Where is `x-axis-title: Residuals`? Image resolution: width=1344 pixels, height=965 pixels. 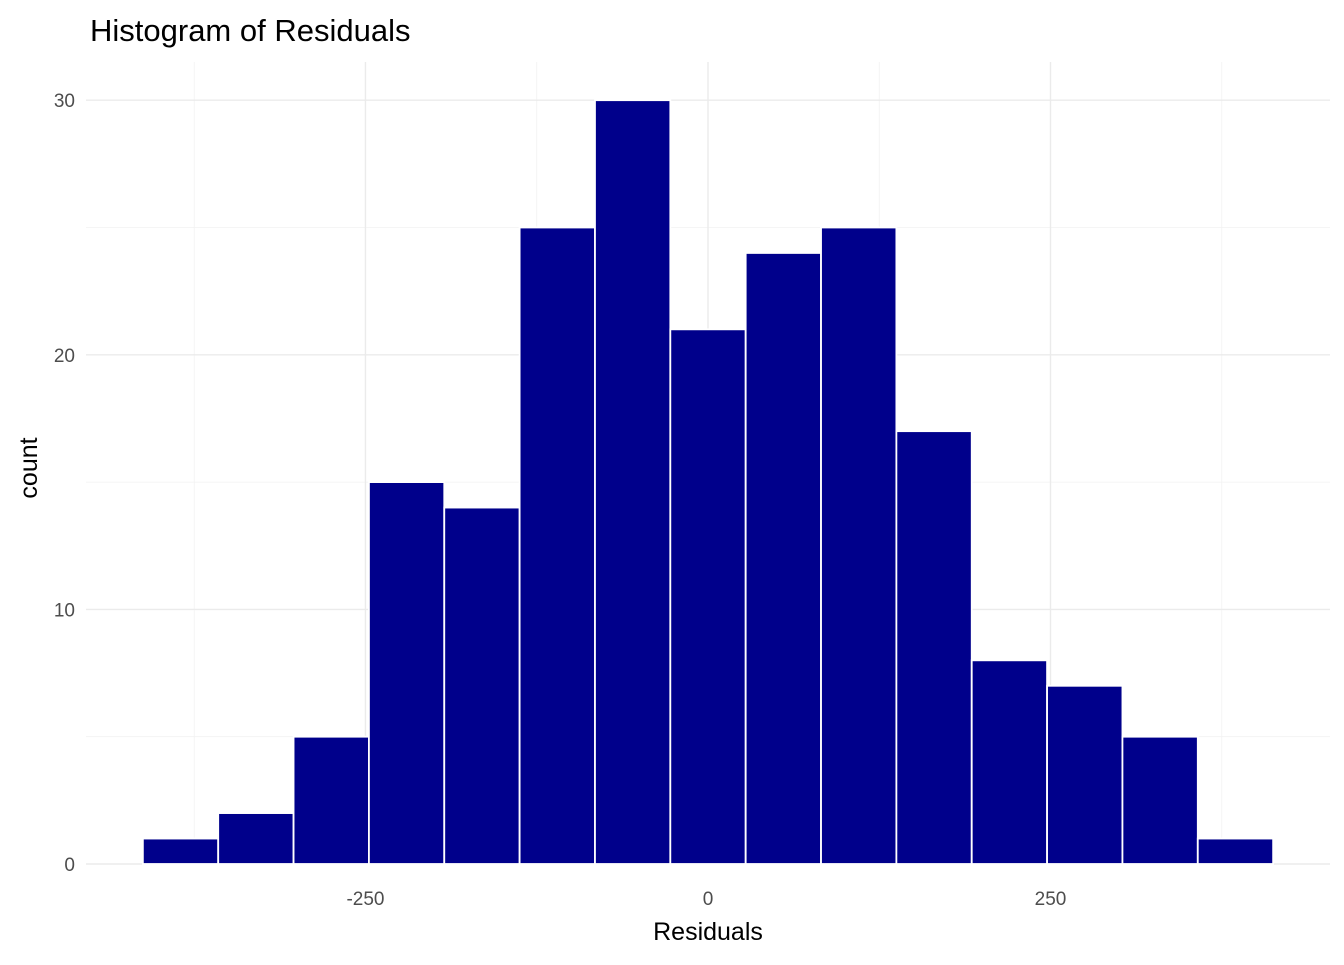 x-axis-title: Residuals is located at coordinates (708, 932).